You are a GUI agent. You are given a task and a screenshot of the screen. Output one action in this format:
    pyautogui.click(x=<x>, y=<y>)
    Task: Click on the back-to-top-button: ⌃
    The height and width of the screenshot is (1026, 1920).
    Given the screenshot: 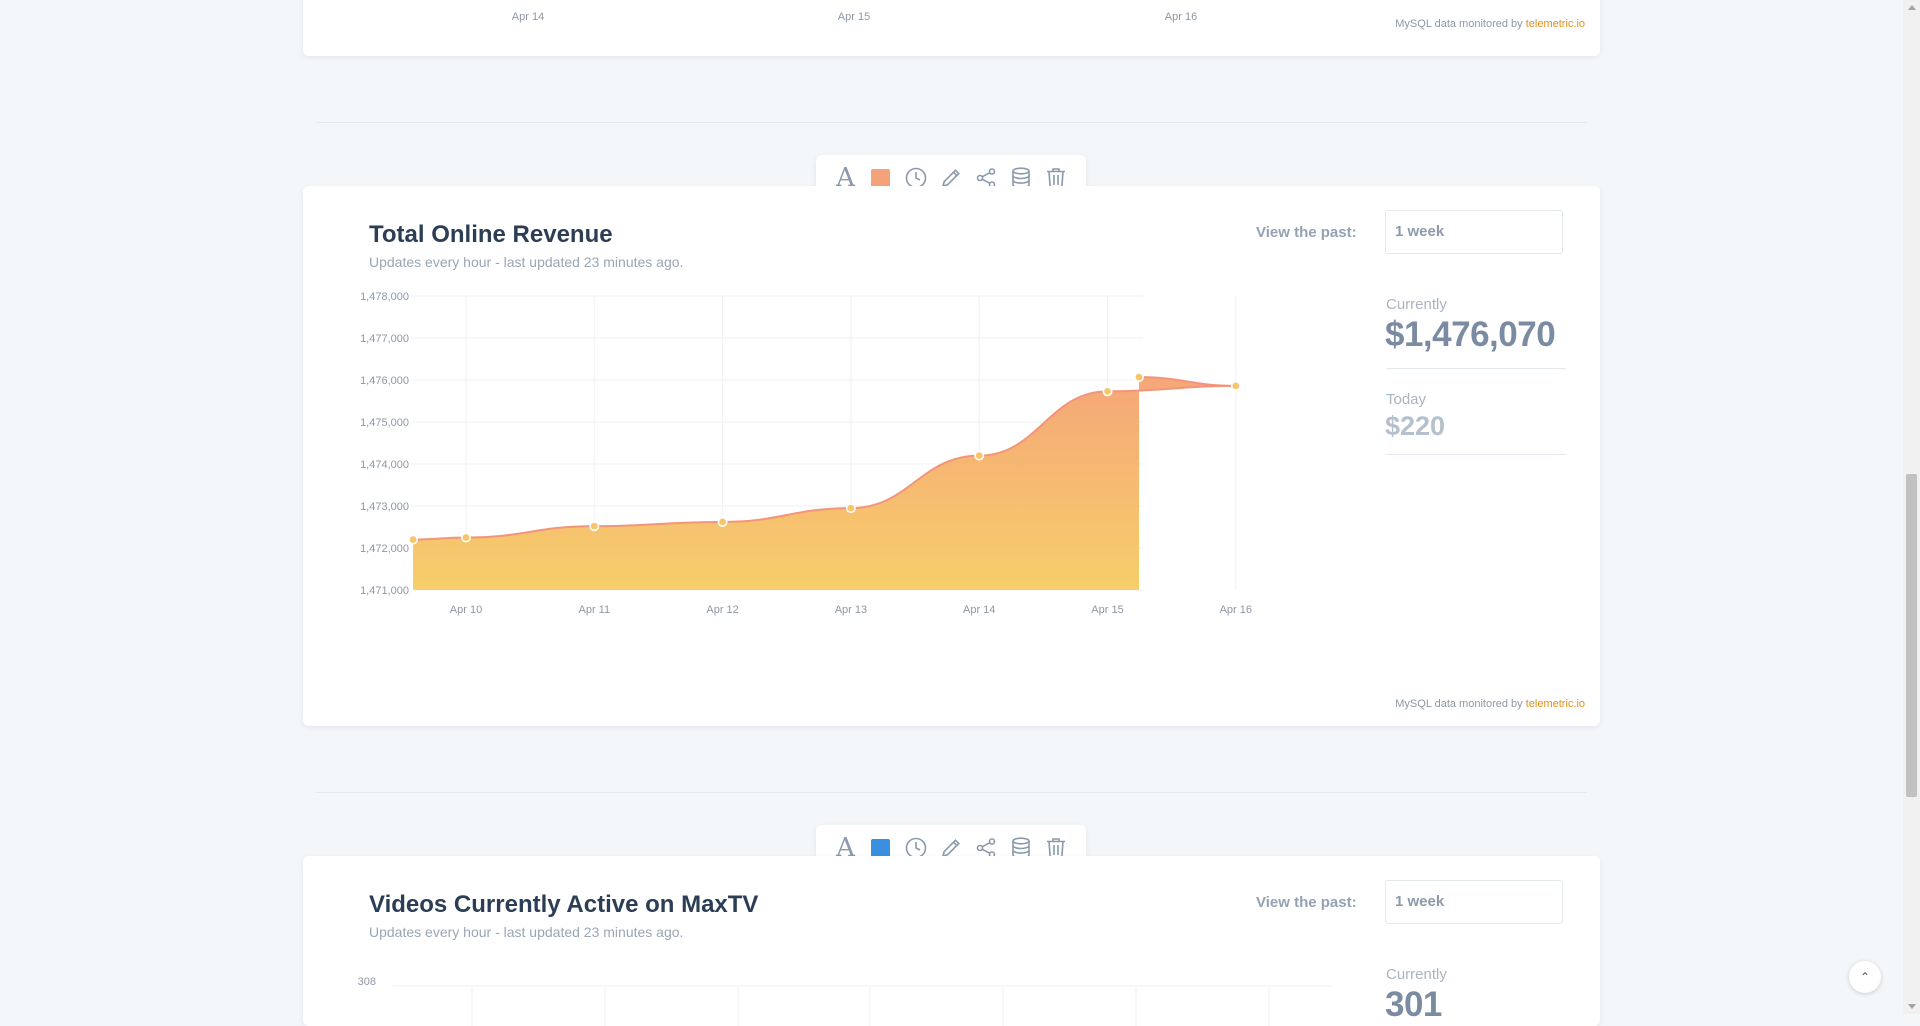 What is the action you would take?
    pyautogui.click(x=1865, y=977)
    